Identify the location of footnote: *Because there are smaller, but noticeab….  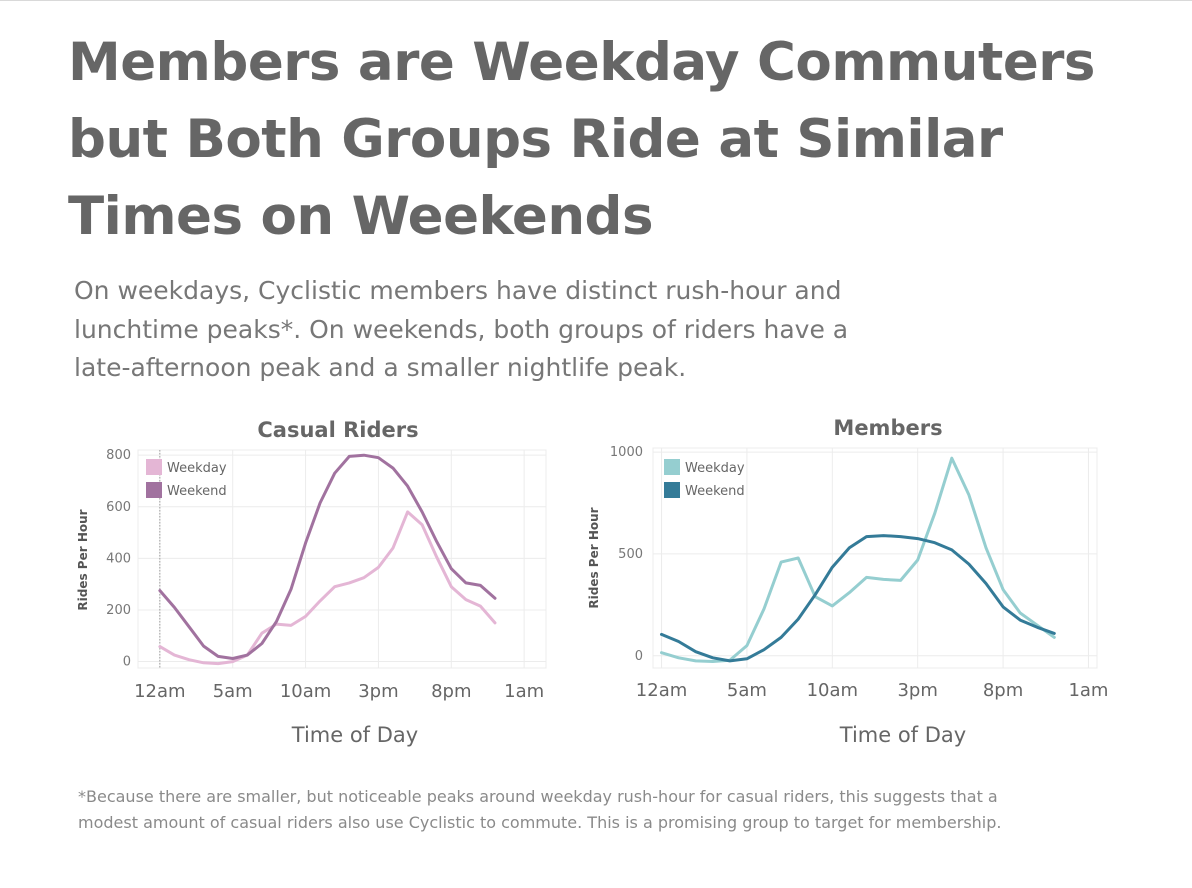
(540, 809).